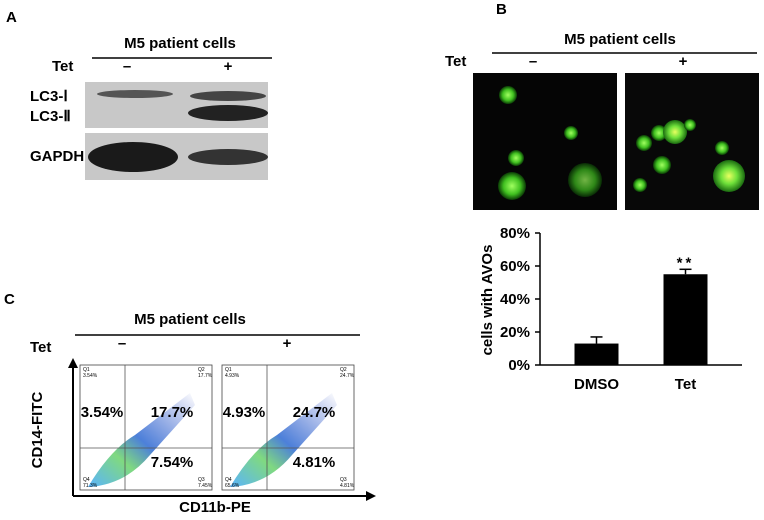 Image resolution: width=764 pixels, height=520 pixels. Describe the element at coordinates (205, 376) in the screenshot. I see `quadrant-small: 17.7%` at that location.